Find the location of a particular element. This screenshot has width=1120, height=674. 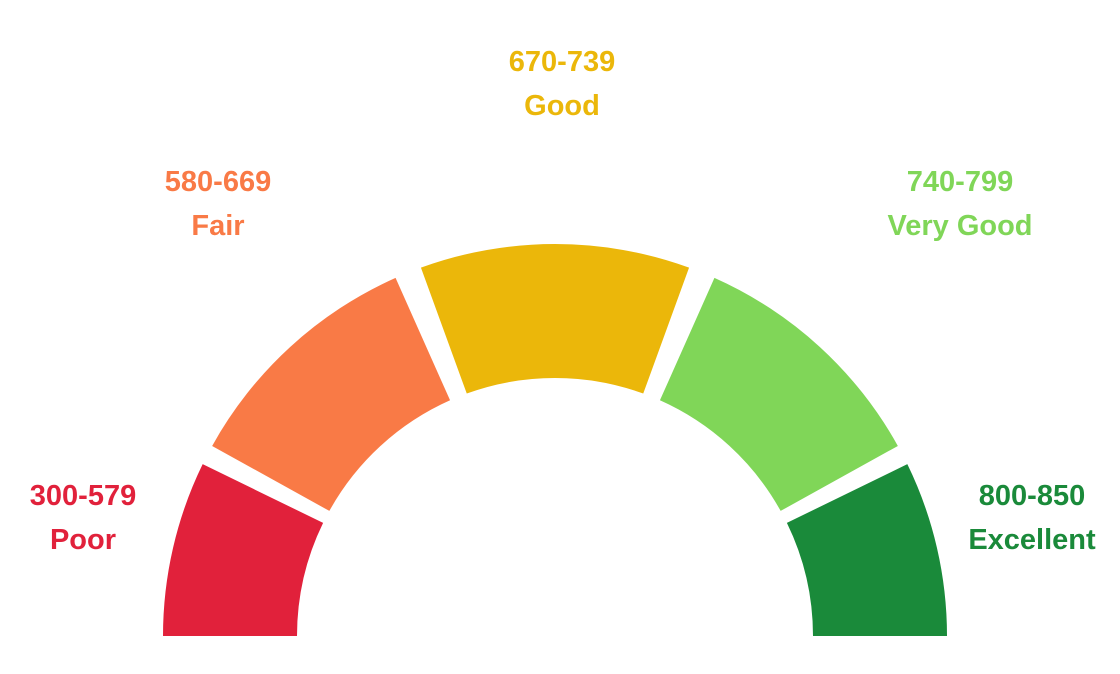

rating-excellent: Excellent is located at coordinates (1032, 540).